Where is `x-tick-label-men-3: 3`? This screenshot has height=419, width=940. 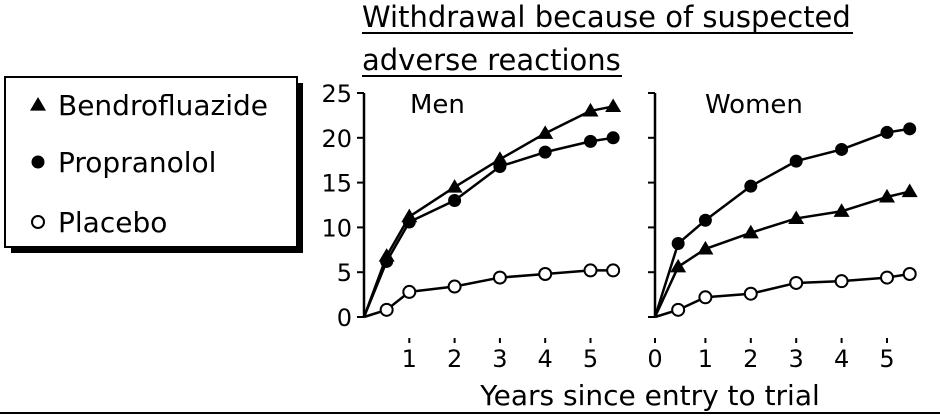 x-tick-label-men-3: 3 is located at coordinates (499, 359).